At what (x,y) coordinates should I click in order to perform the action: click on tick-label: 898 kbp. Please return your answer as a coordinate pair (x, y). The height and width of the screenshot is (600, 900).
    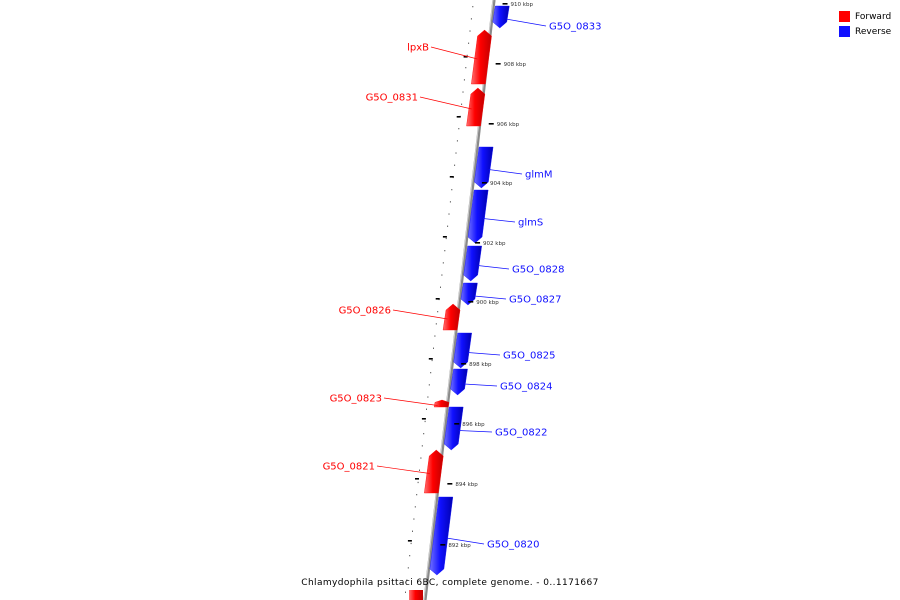
    Looking at the image, I should click on (480, 365).